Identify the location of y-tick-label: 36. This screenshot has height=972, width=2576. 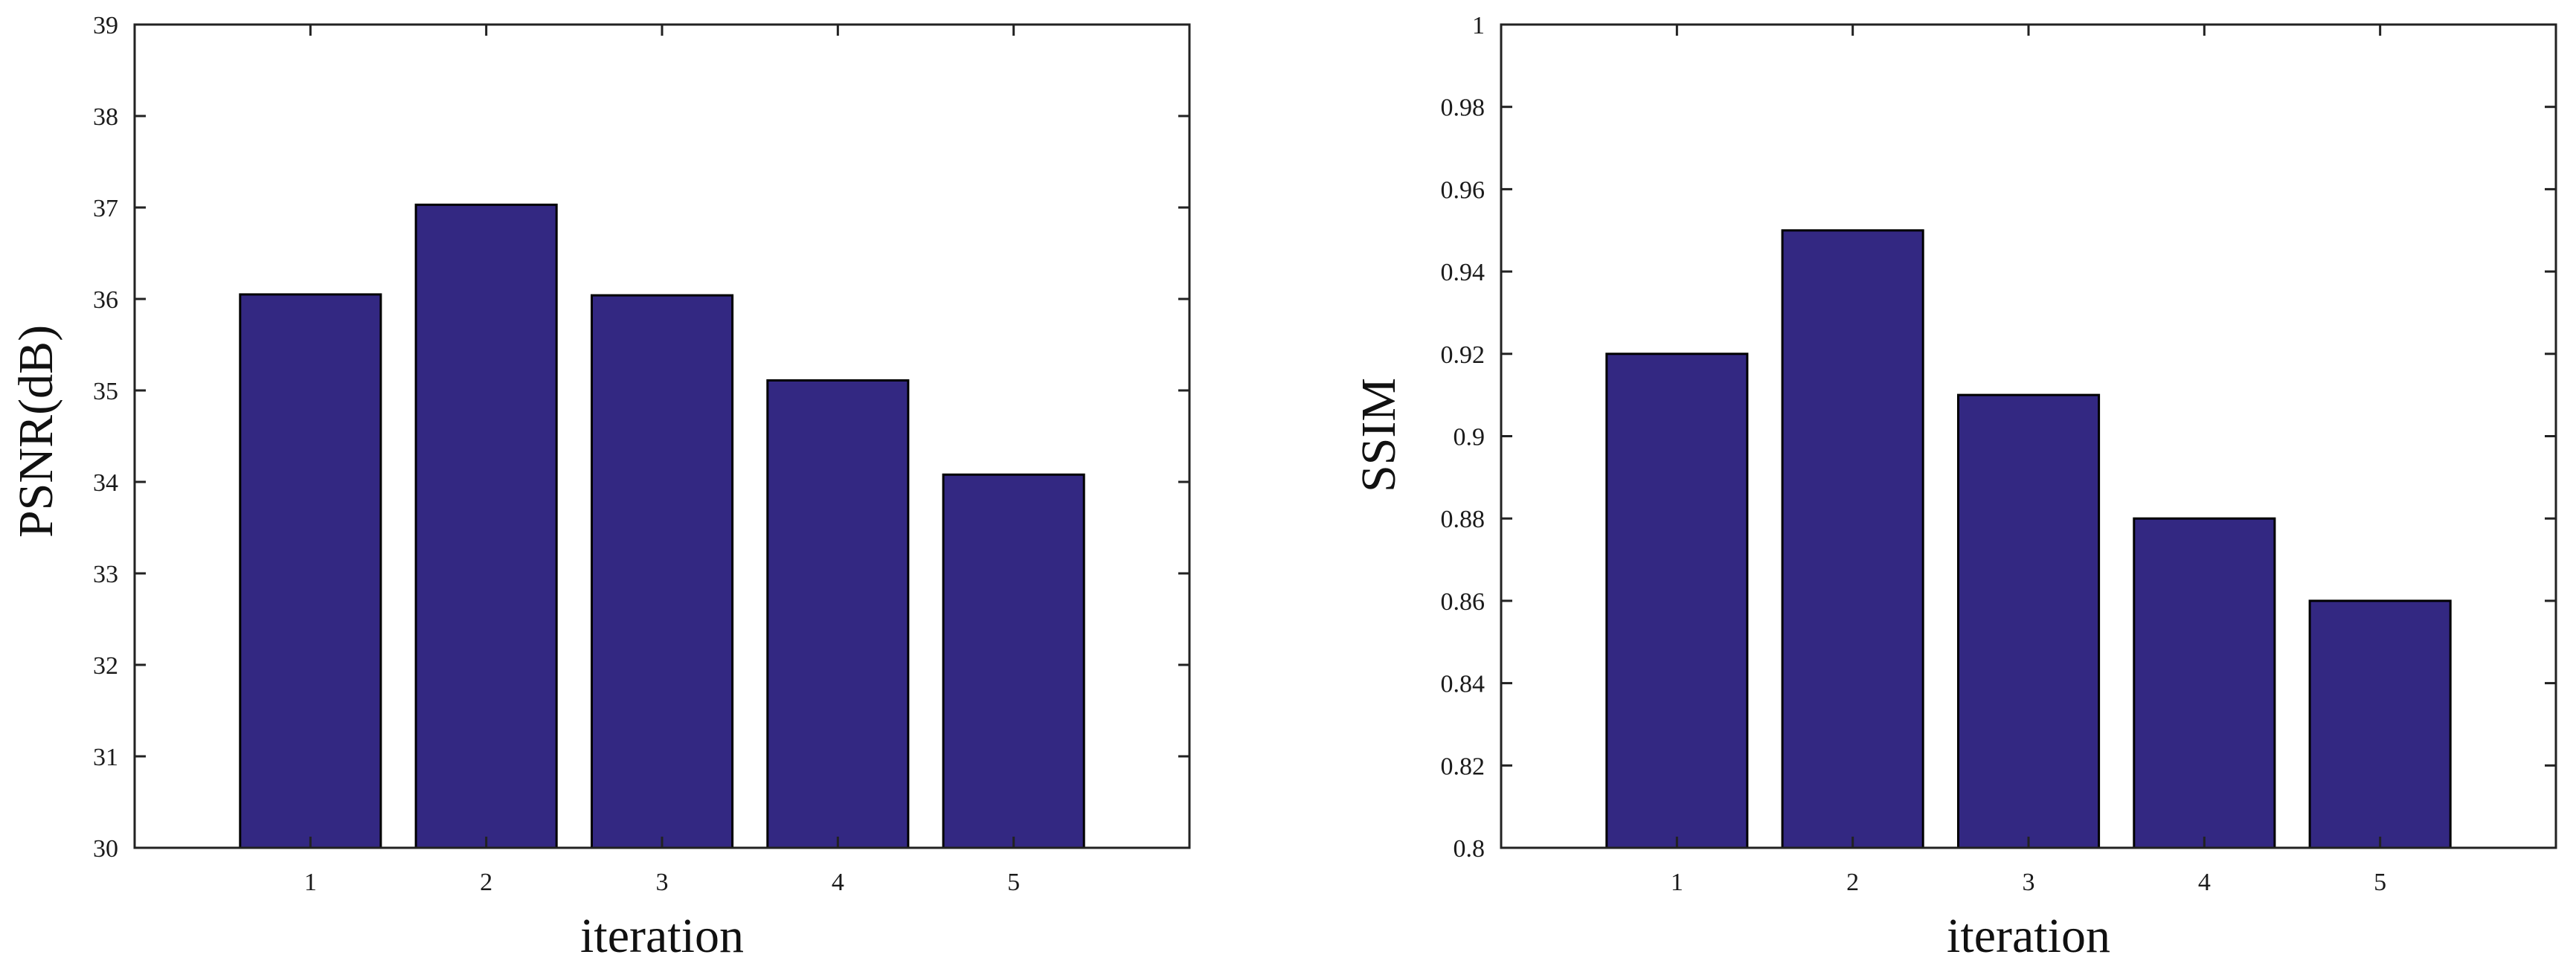
(105, 300).